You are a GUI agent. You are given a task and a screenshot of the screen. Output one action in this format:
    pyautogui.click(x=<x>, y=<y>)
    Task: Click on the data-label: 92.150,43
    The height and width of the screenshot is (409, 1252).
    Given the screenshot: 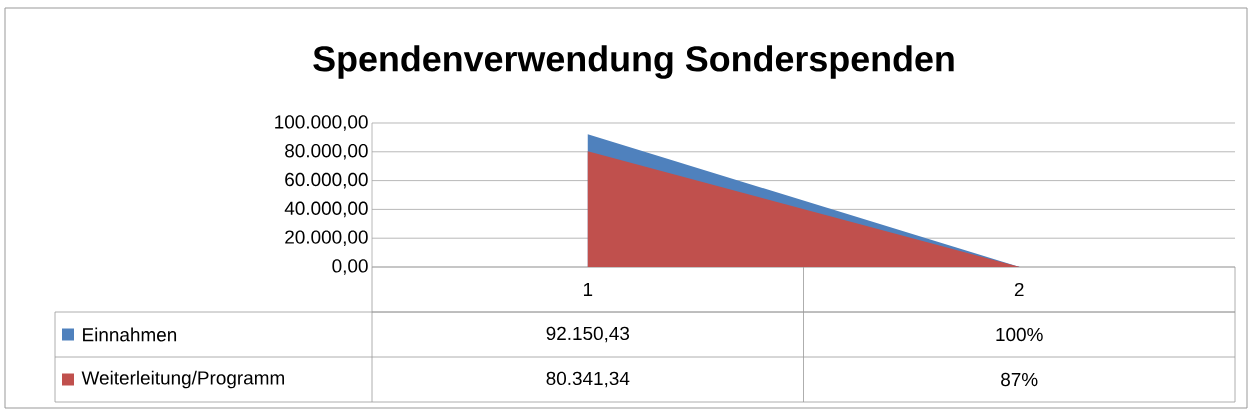 What is the action you would take?
    pyautogui.click(x=588, y=334)
    